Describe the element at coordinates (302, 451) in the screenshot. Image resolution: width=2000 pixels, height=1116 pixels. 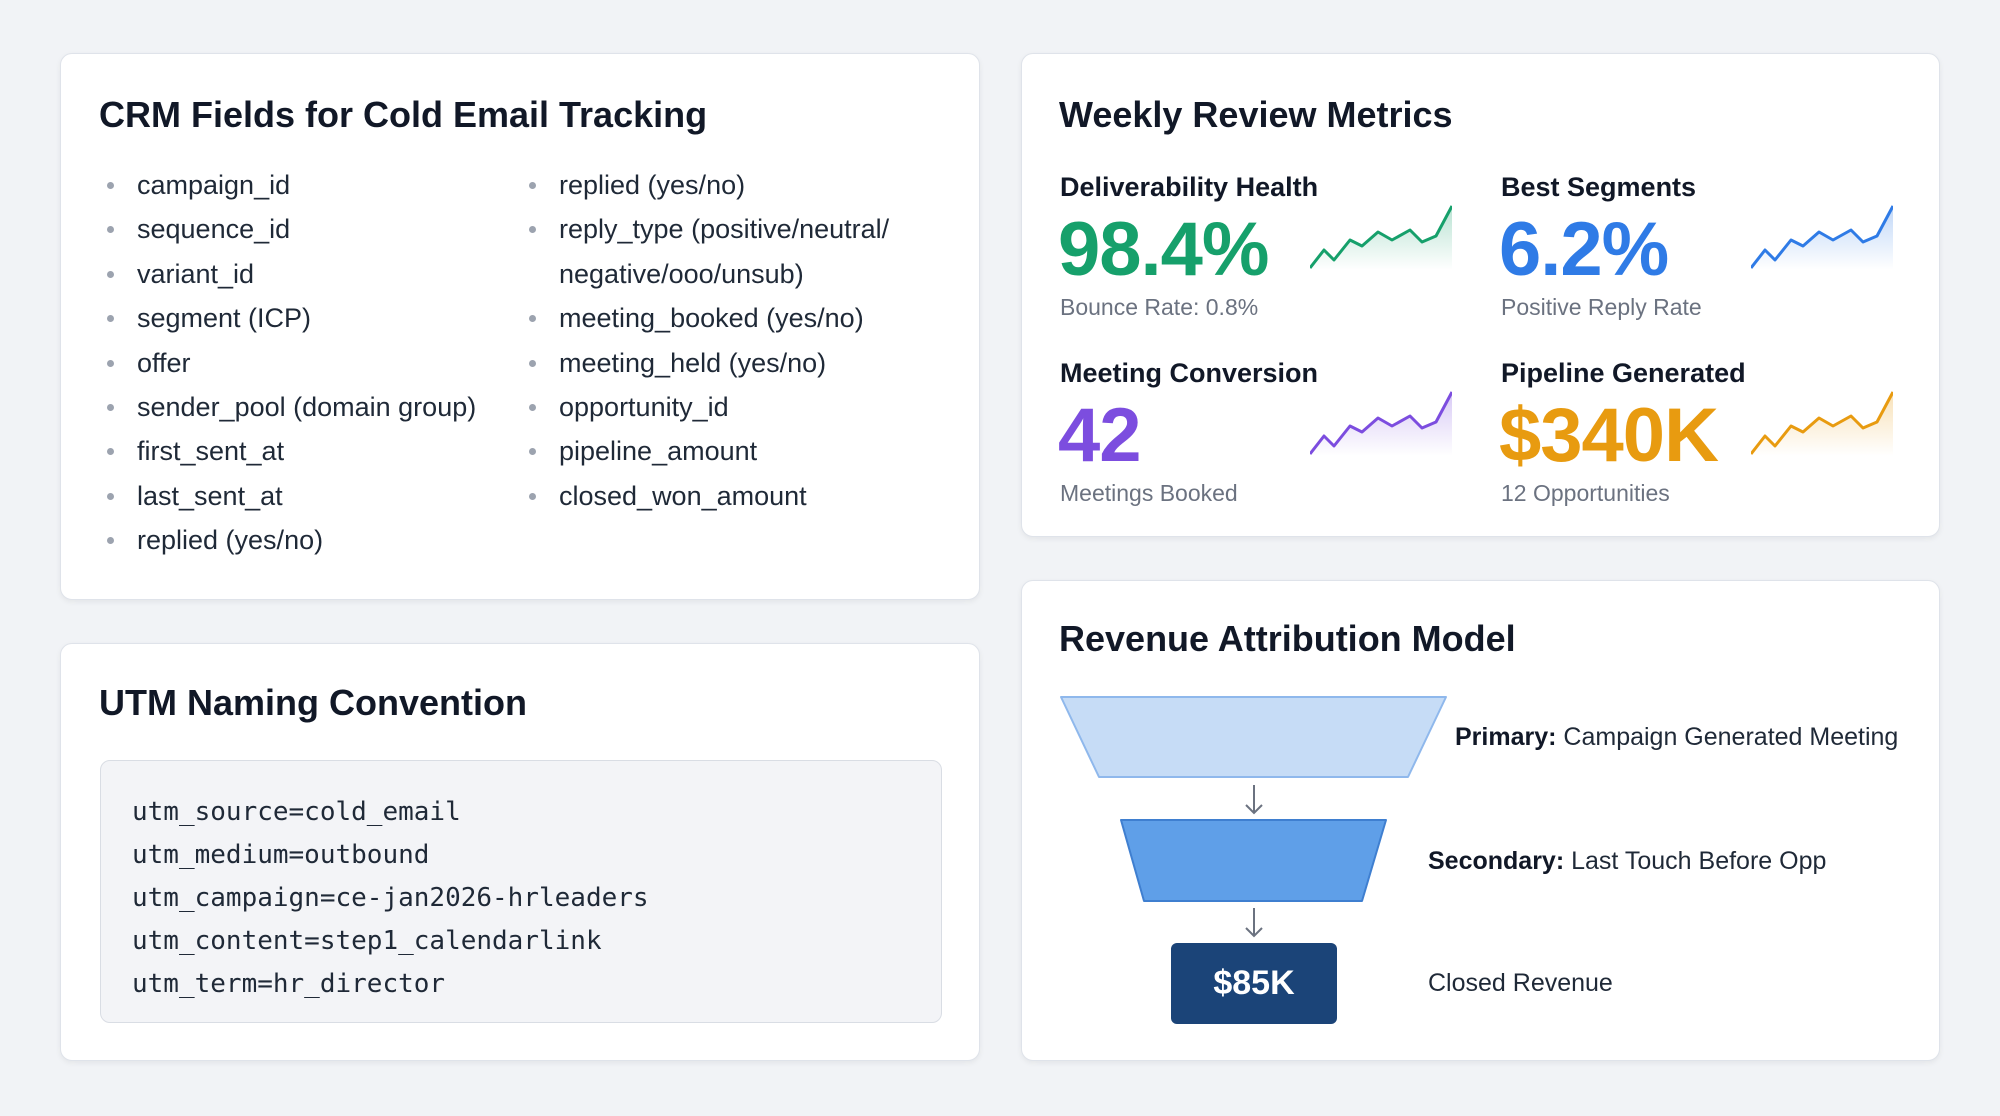
I see `crm-field-item: first_sent_at` at that location.